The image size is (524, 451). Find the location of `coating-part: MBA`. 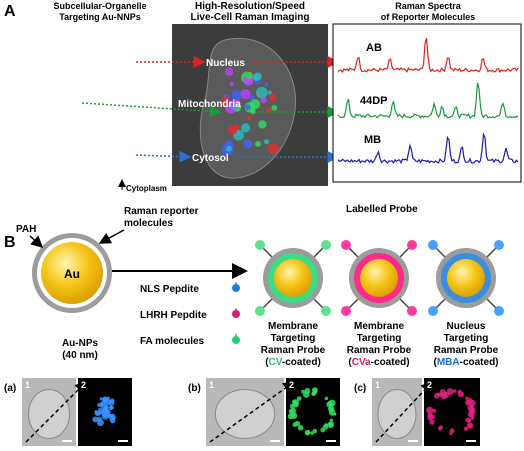

coating-part: MBA is located at coordinates (448, 362).